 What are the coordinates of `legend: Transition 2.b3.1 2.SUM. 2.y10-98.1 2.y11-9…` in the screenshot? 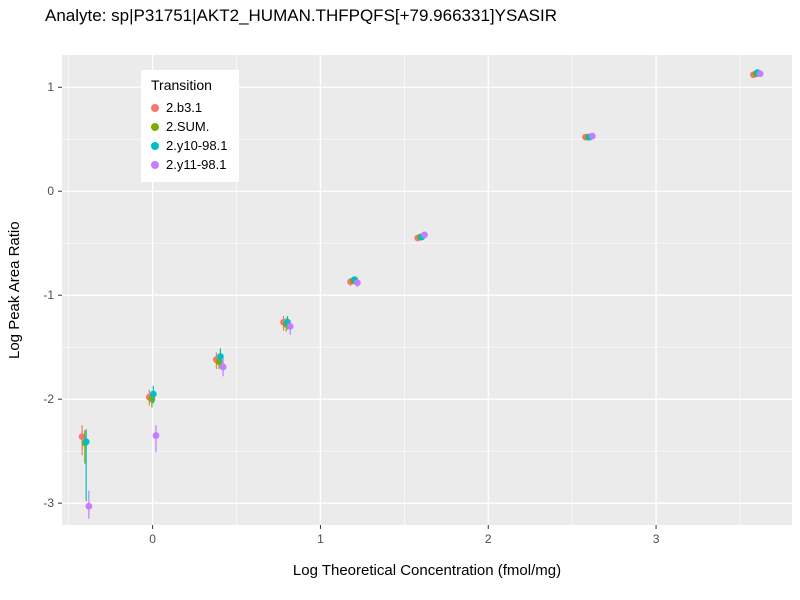 It's located at (190, 126).